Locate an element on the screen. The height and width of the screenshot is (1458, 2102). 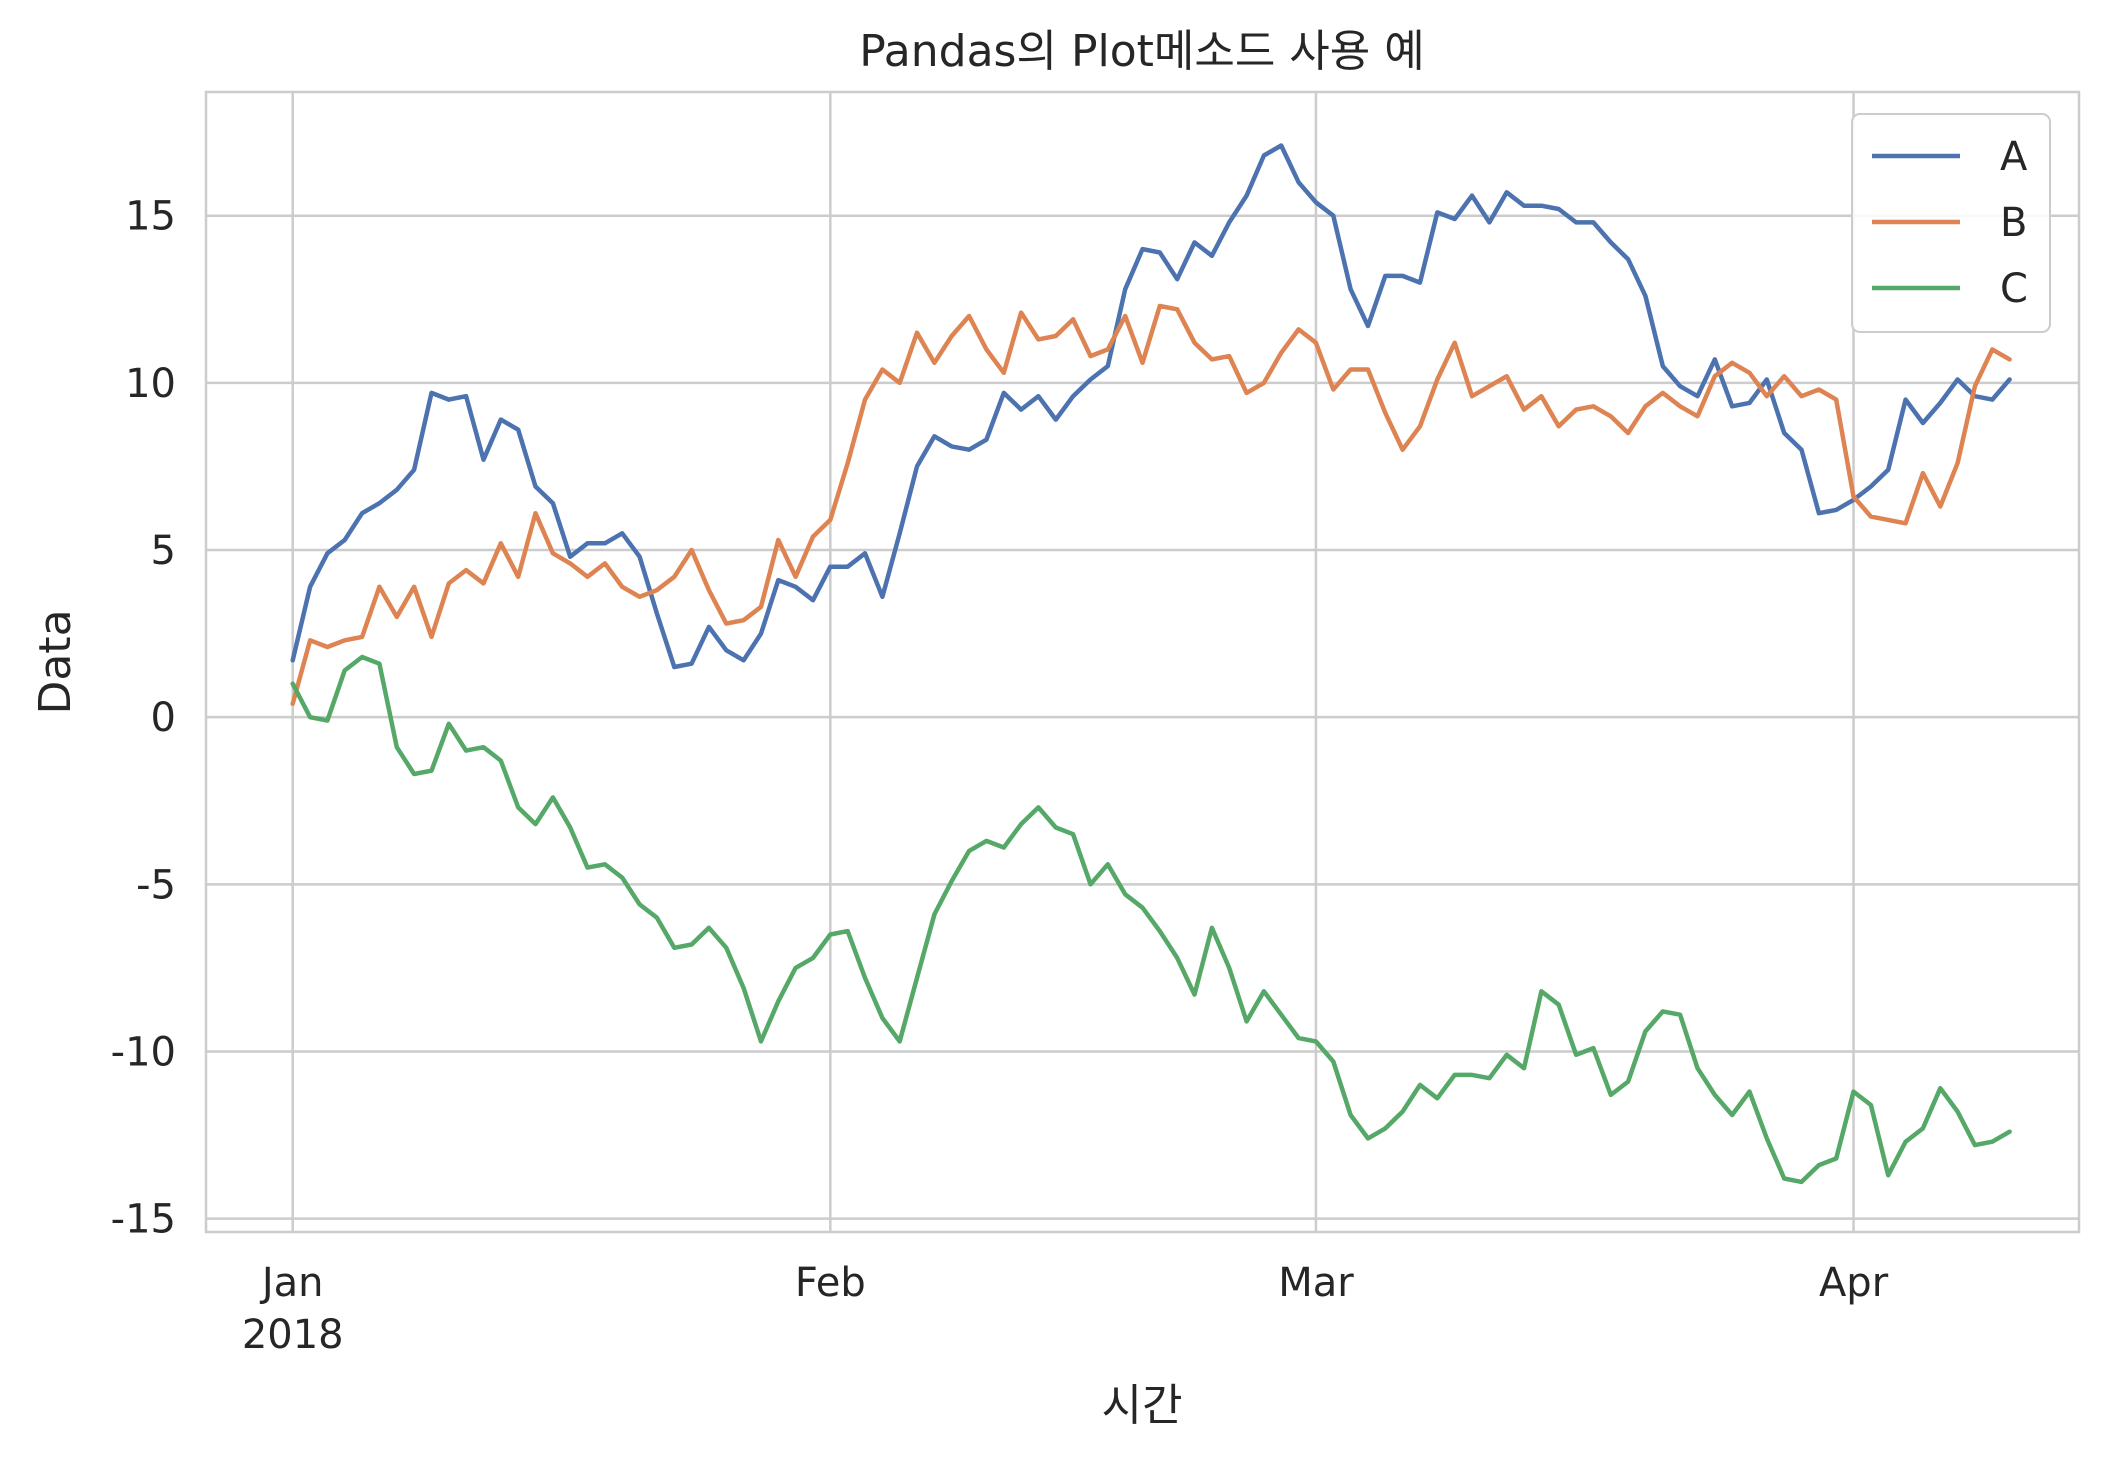
legend-label-c: C is located at coordinates (2014, 289).